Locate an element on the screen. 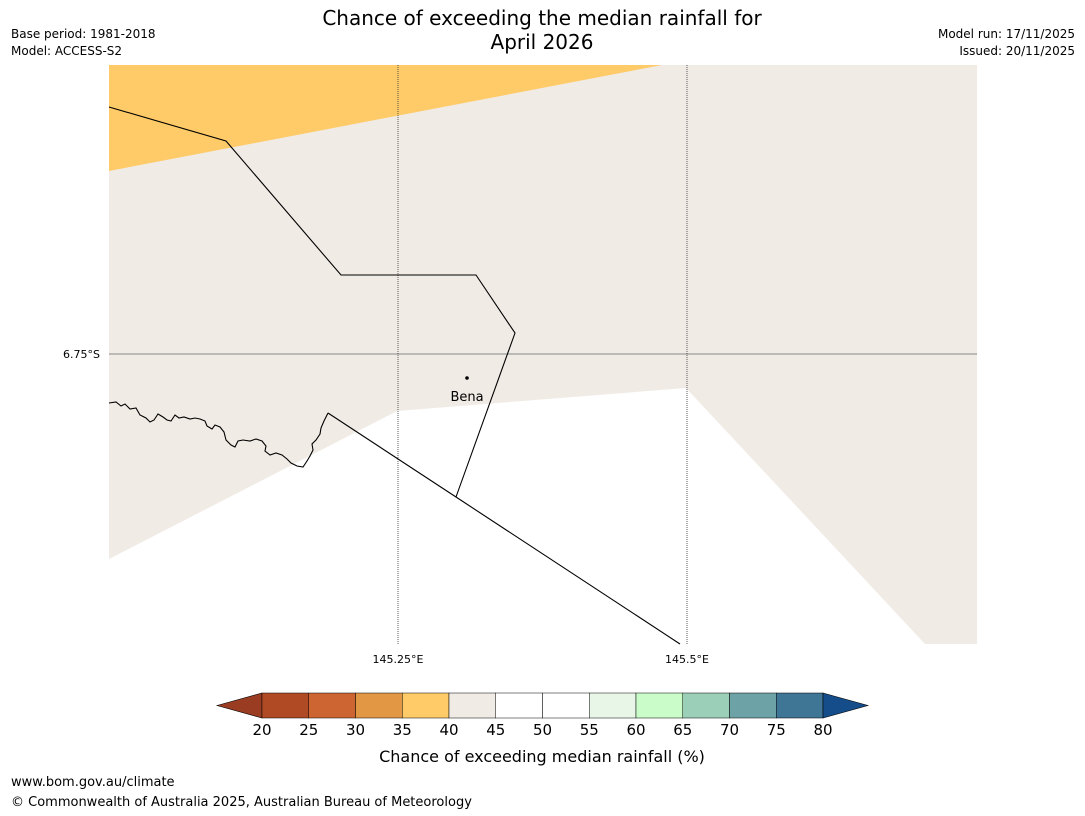 The height and width of the screenshot is (816, 1085). colorbar-tick-label: 55 is located at coordinates (589, 730).